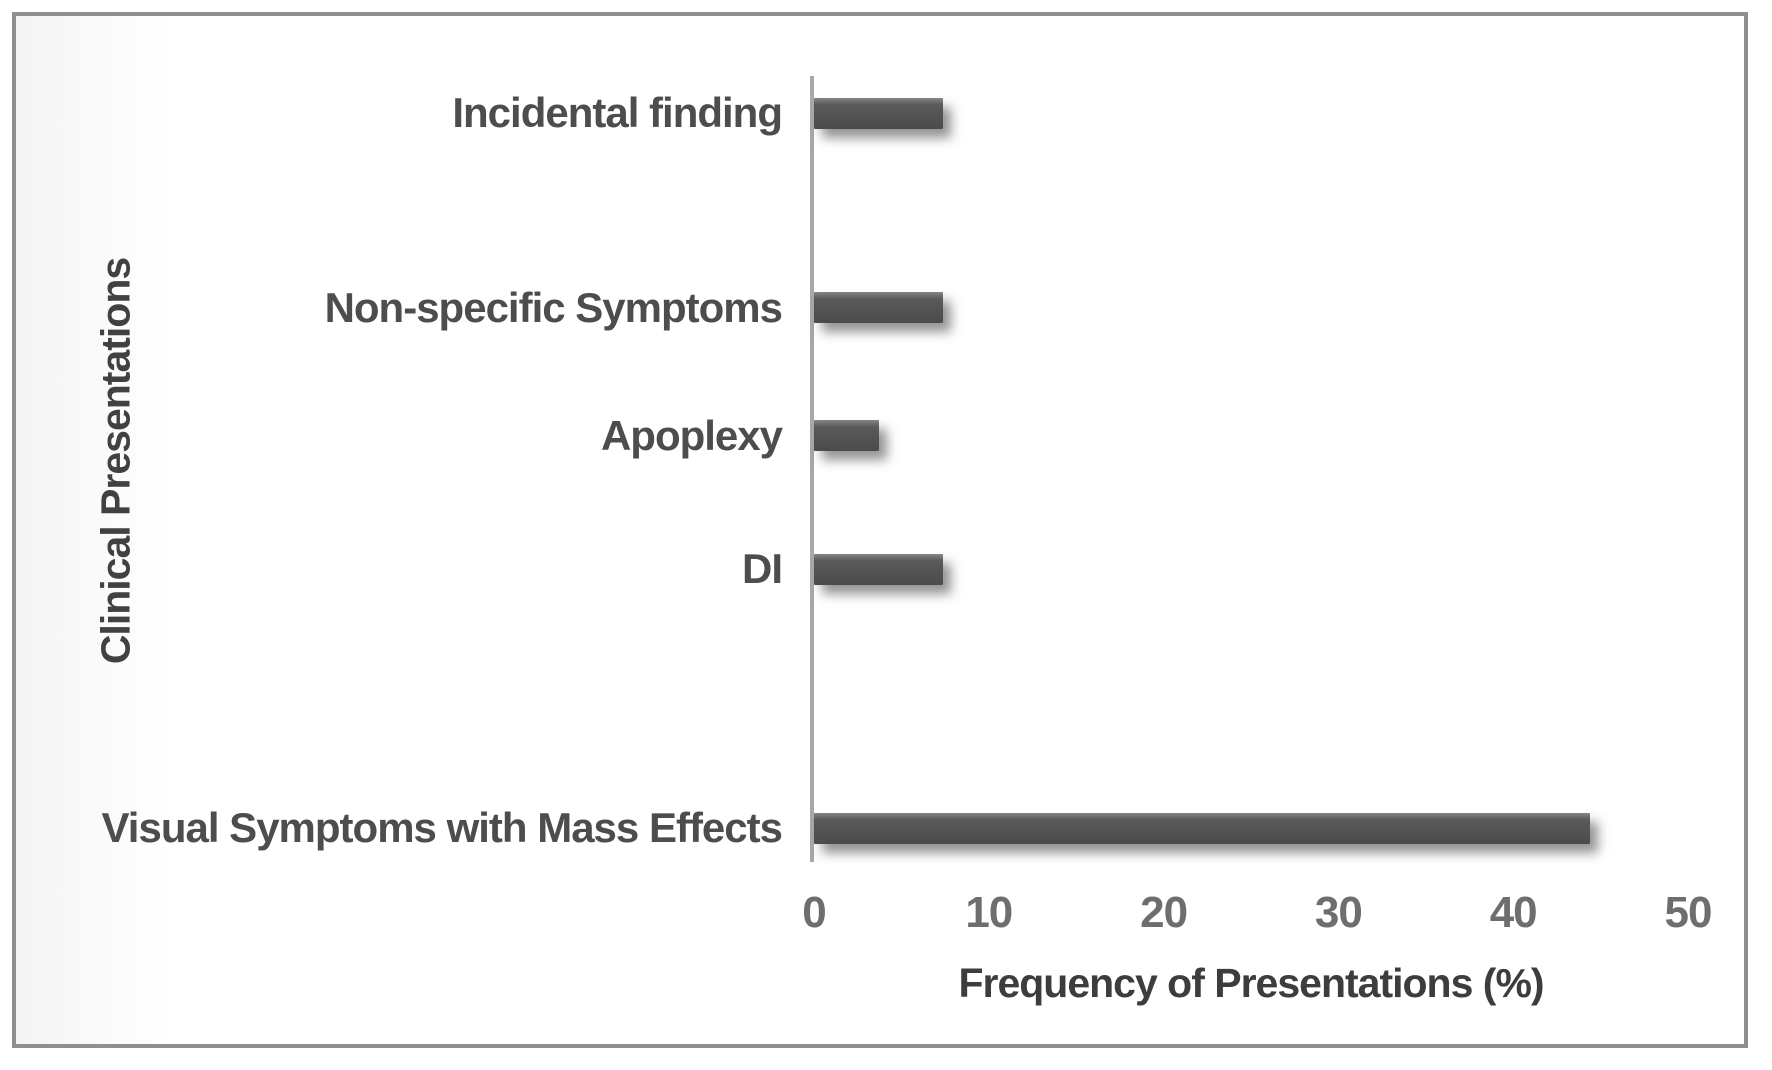 The width and height of the screenshot is (1772, 1070). I want to click on category-label: Apoplexy, so click(691, 435).